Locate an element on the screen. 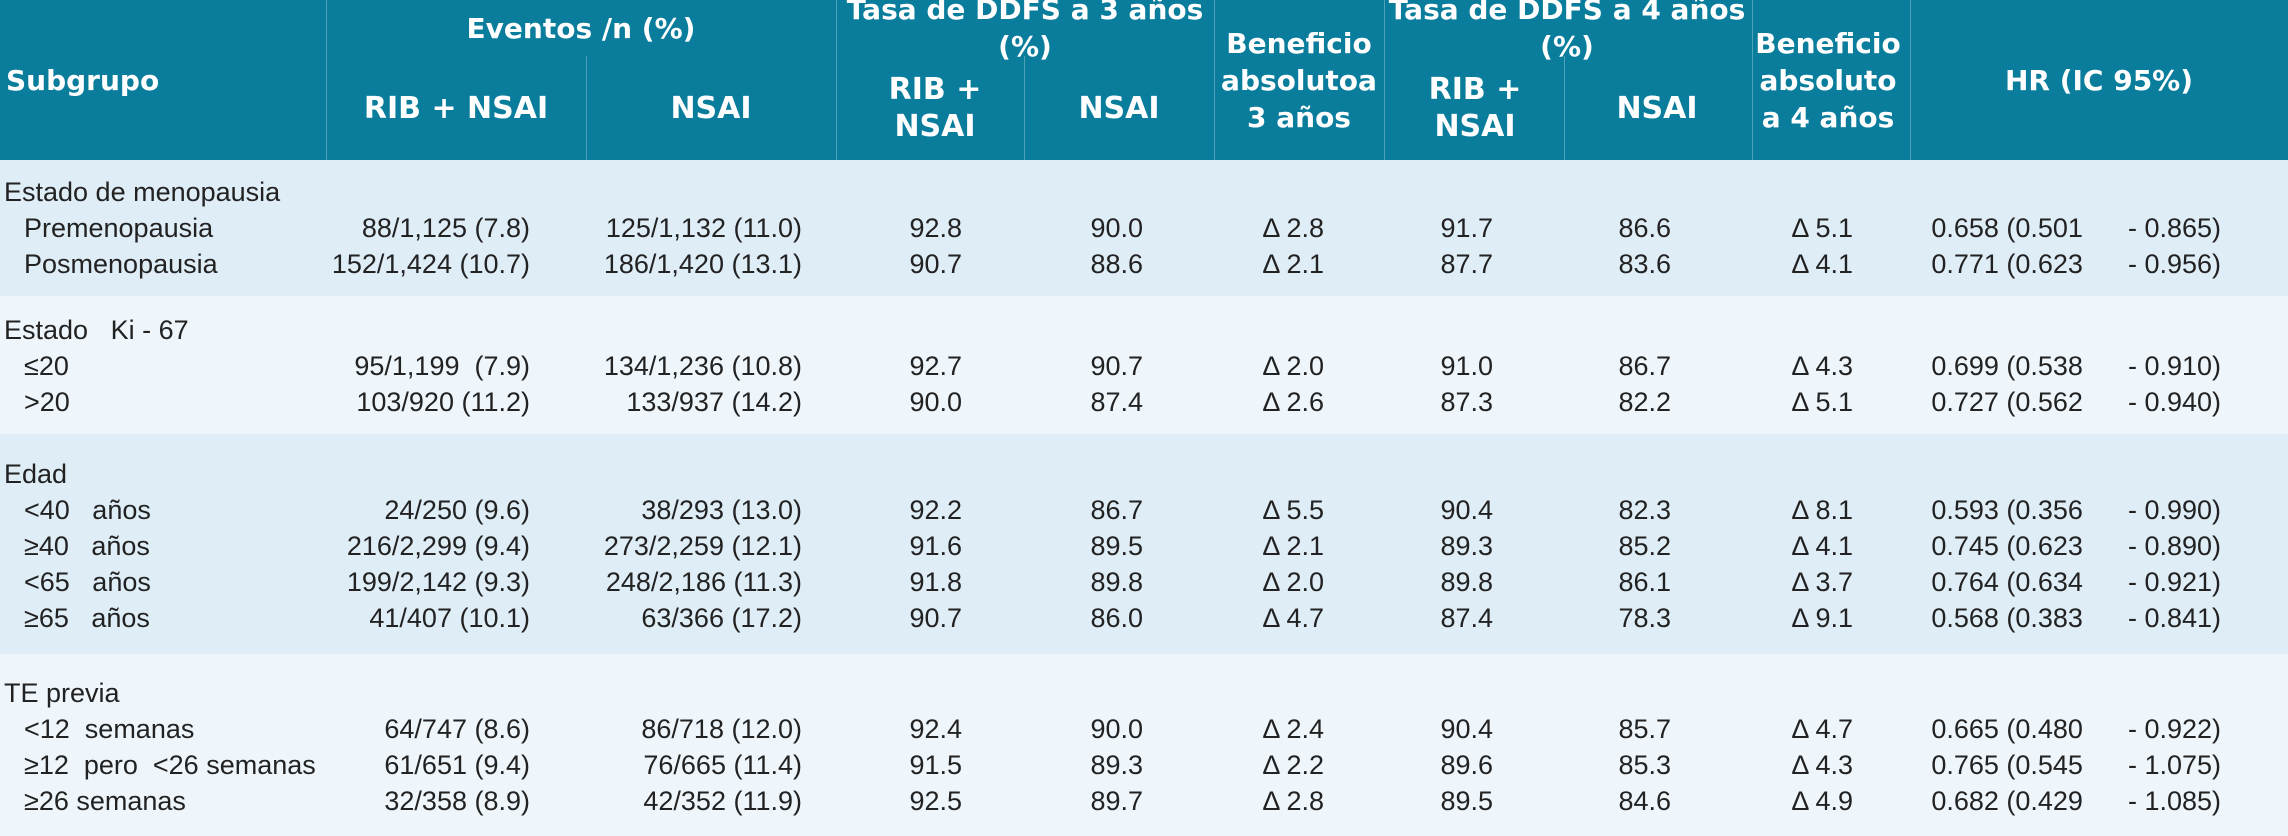 The image size is (2288, 836). rate4-rib-nsai: 87.3 is located at coordinates (1466, 402).